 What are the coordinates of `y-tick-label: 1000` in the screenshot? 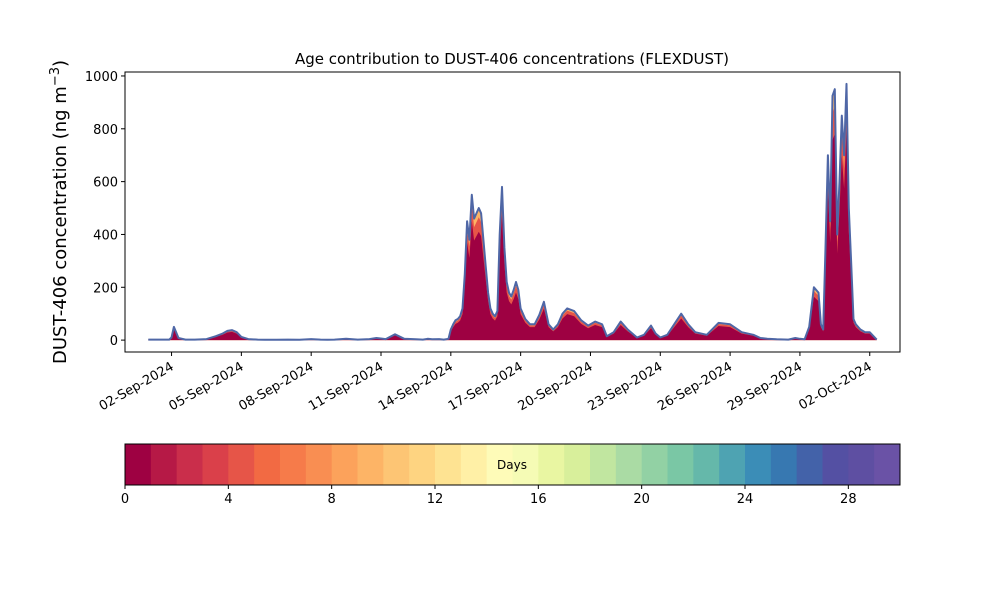 It's located at (101, 77).